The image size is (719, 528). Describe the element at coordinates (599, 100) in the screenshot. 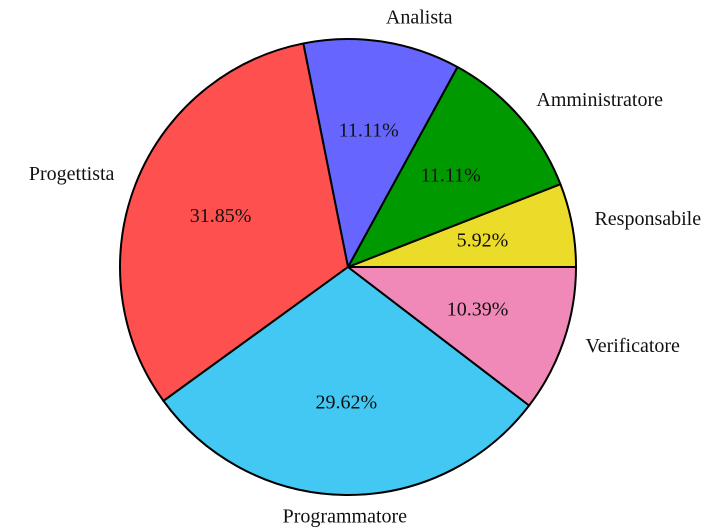

I see `slice-label: Amministratore` at that location.